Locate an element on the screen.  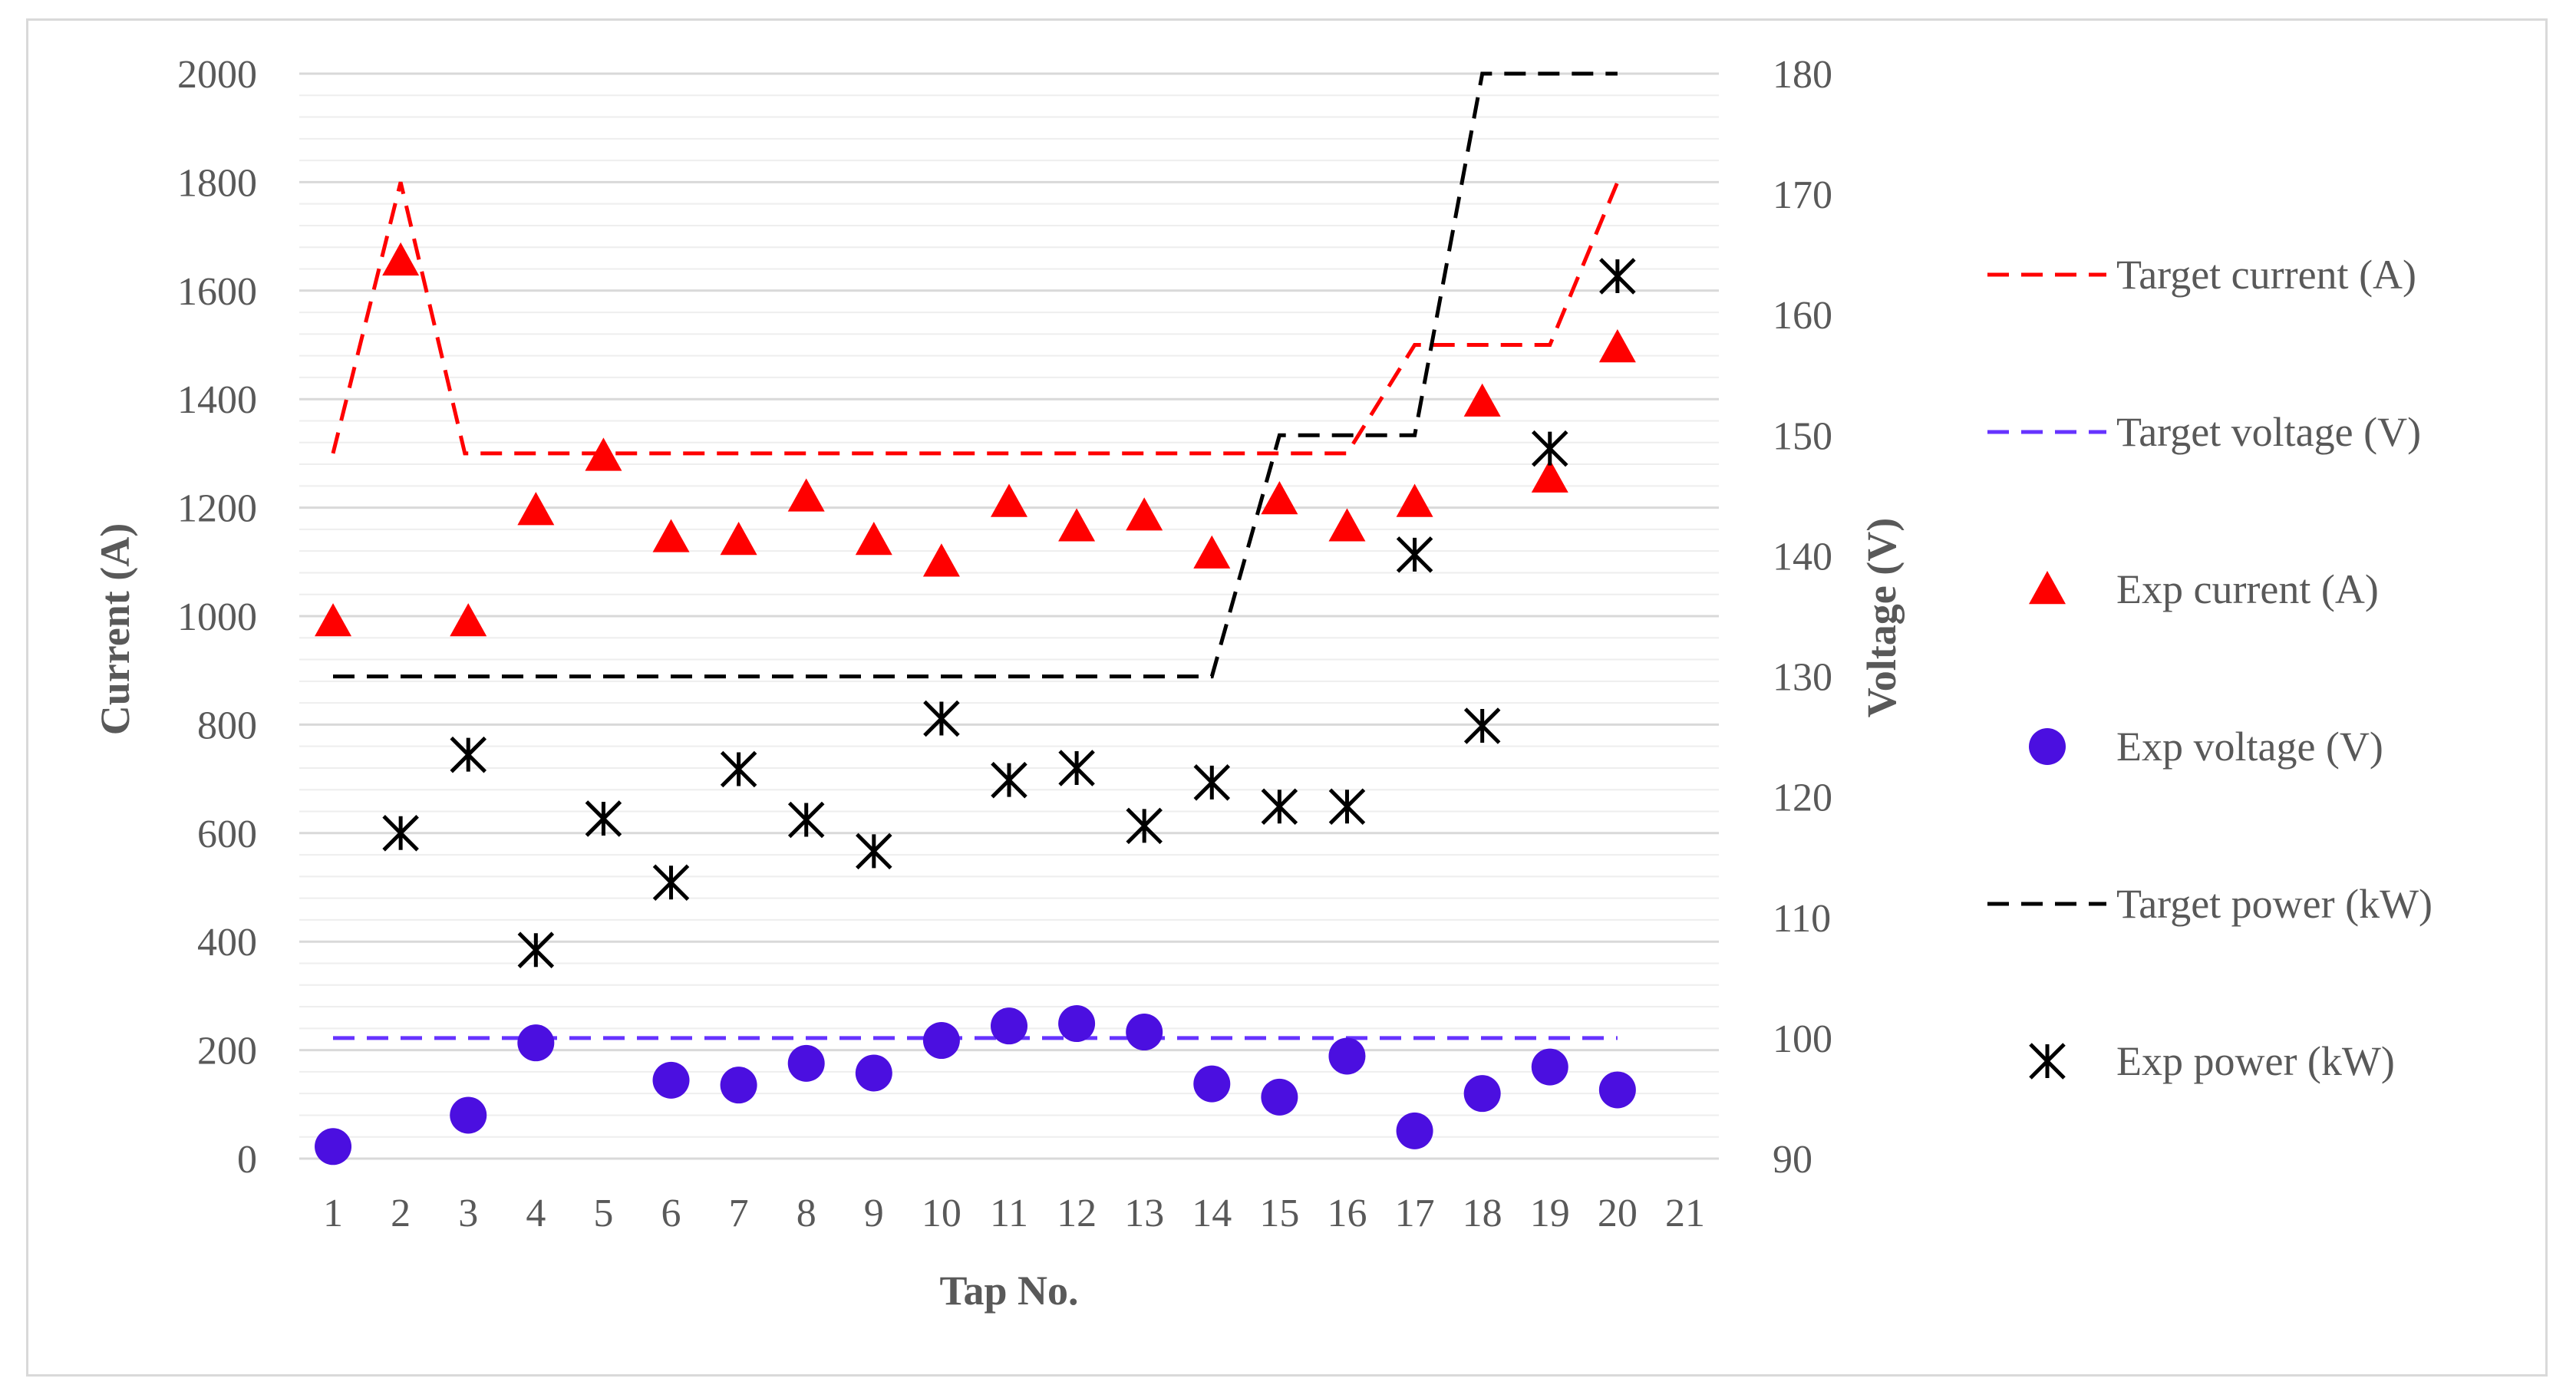
legend-item: Target current (A) is located at coordinates (2201, 275).